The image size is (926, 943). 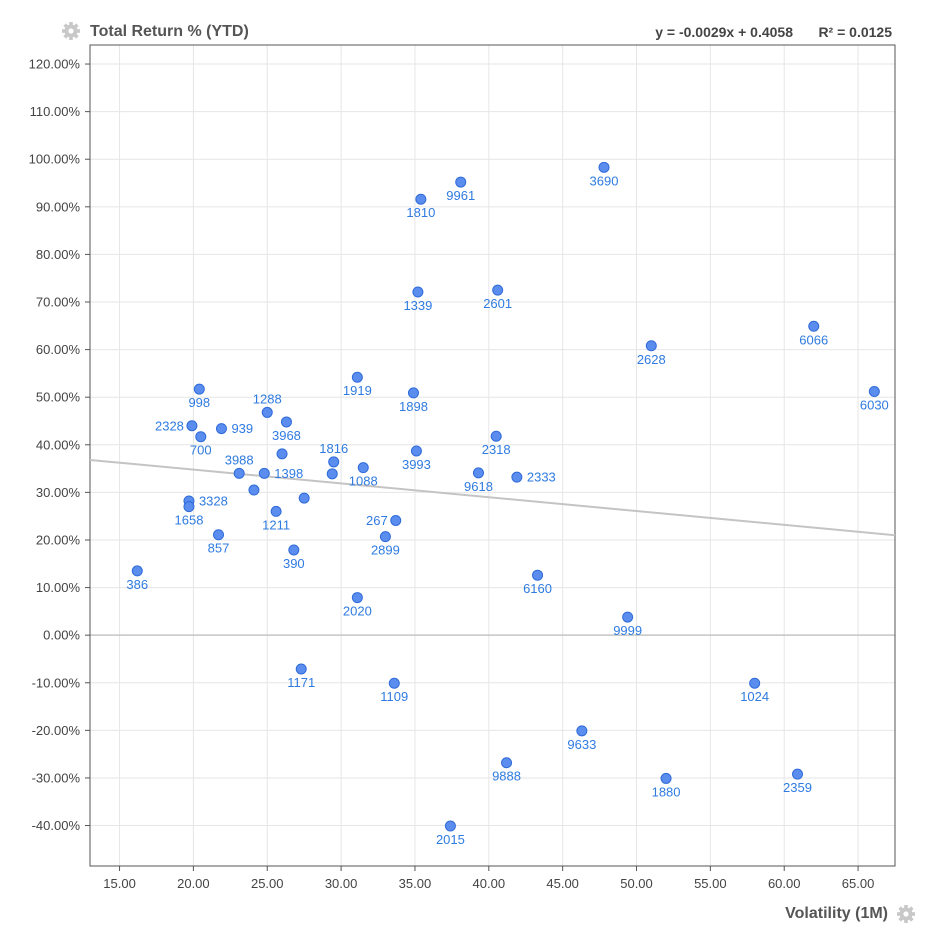 What do you see at coordinates (55, 111) in the screenshot?
I see `y-tick-label: 110.00%` at bounding box center [55, 111].